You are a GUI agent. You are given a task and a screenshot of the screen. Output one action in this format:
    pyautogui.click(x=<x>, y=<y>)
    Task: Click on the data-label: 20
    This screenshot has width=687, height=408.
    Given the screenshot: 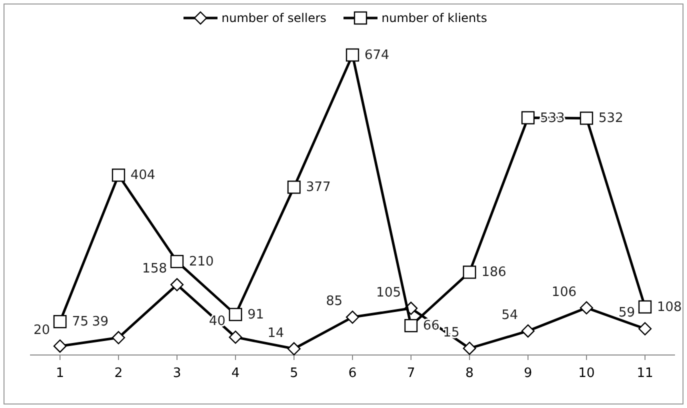 What is the action you would take?
    pyautogui.click(x=41, y=330)
    